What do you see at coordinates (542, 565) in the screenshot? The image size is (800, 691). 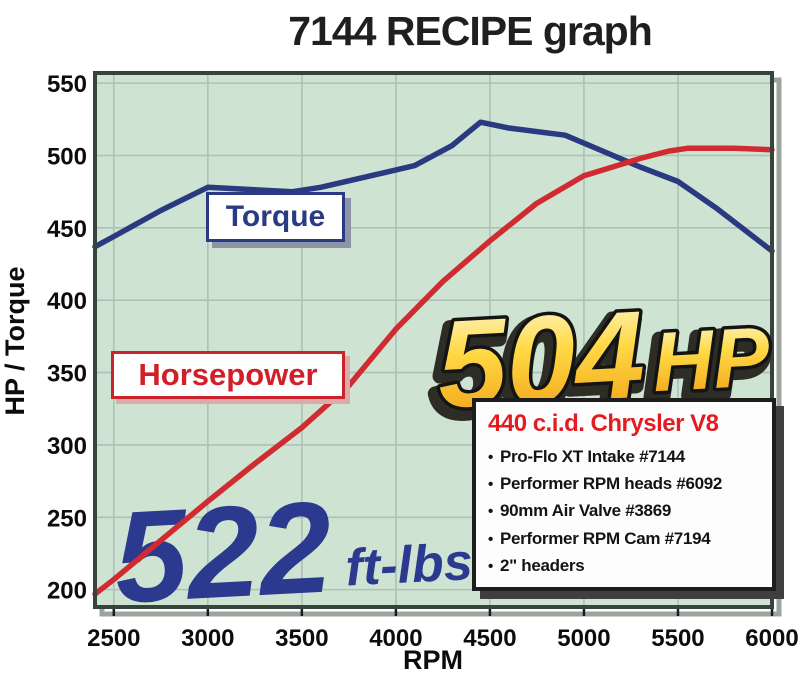 I see `spec-item-text: 2" headers` at bounding box center [542, 565].